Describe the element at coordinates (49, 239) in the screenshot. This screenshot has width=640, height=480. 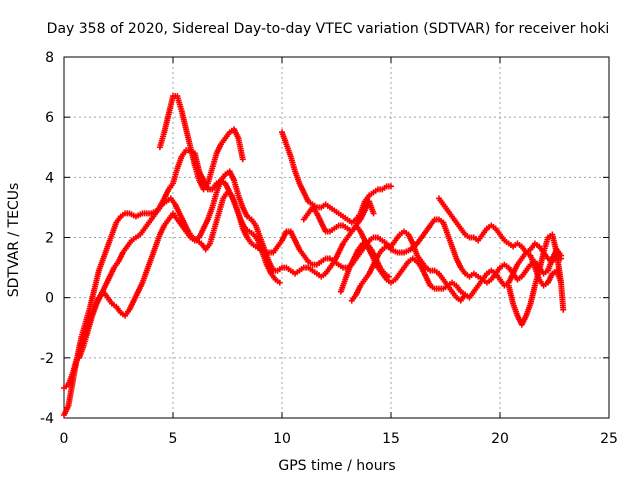
I see `y-tick-label: 2` at that location.